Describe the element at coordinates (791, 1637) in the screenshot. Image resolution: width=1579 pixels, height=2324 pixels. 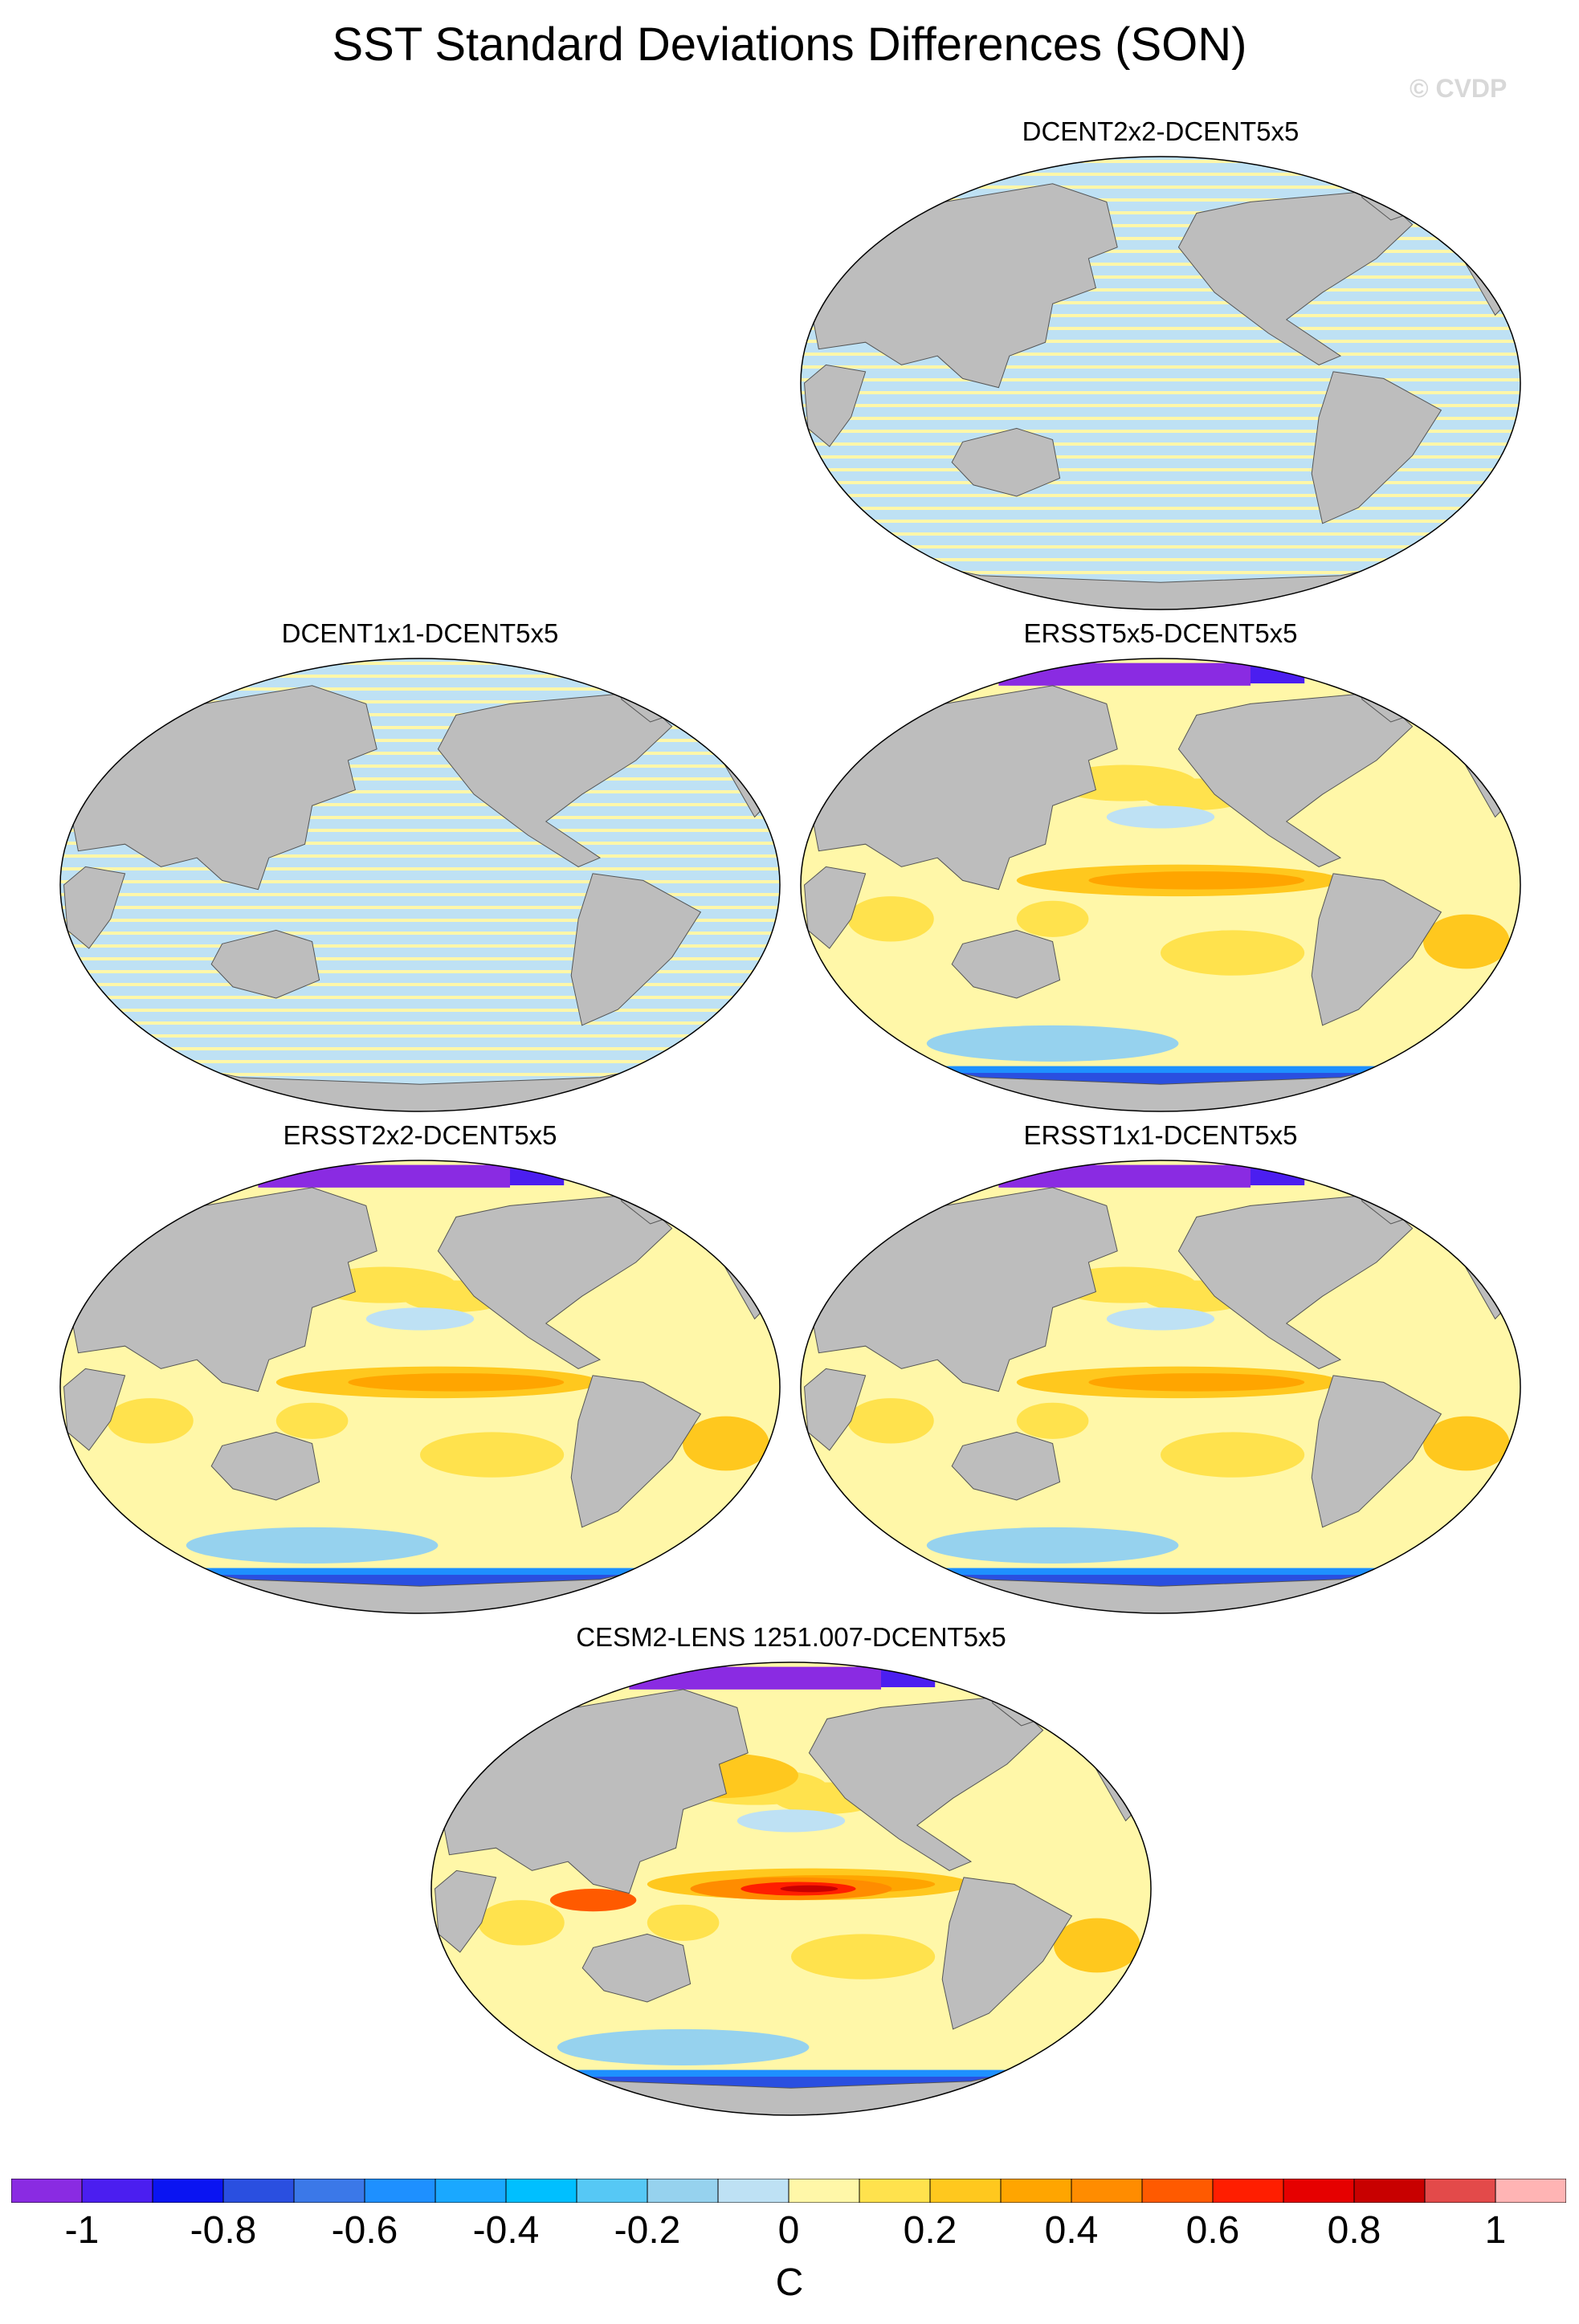
I see `panel-title: CESM2-LENS 1251.007-DCENT5x5` at that location.